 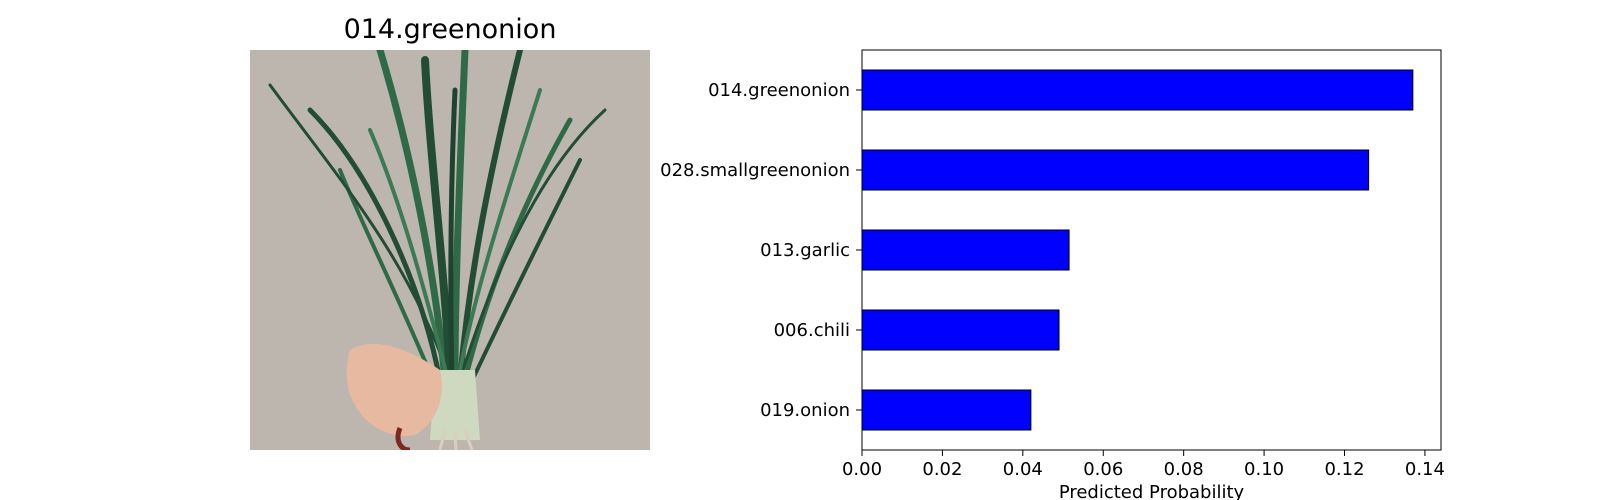 I want to click on bar-013-garlic, so click(x=965, y=250).